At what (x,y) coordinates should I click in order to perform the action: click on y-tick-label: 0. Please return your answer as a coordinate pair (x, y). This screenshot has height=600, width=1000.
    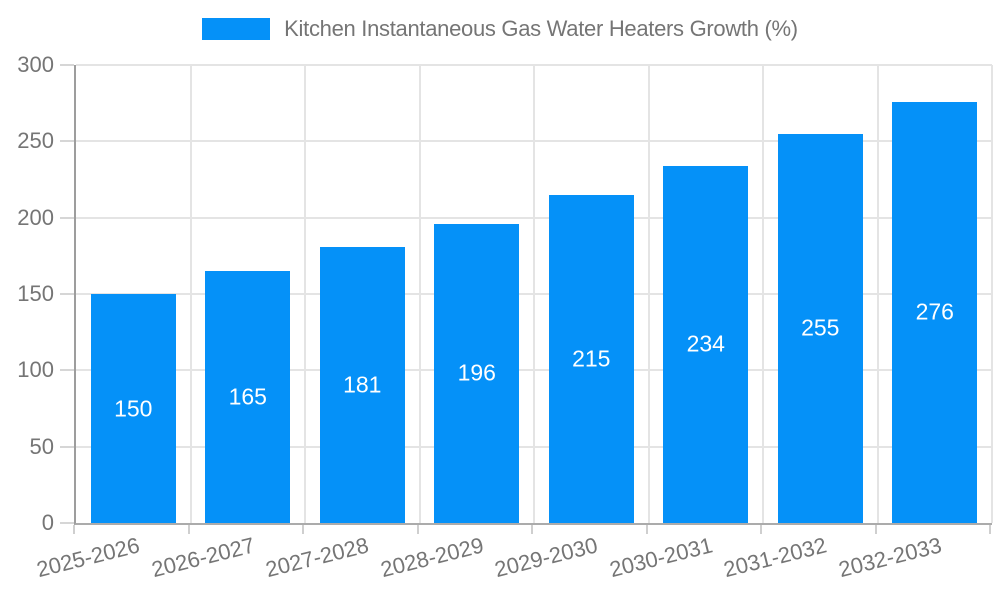
    Looking at the image, I should click on (47, 522).